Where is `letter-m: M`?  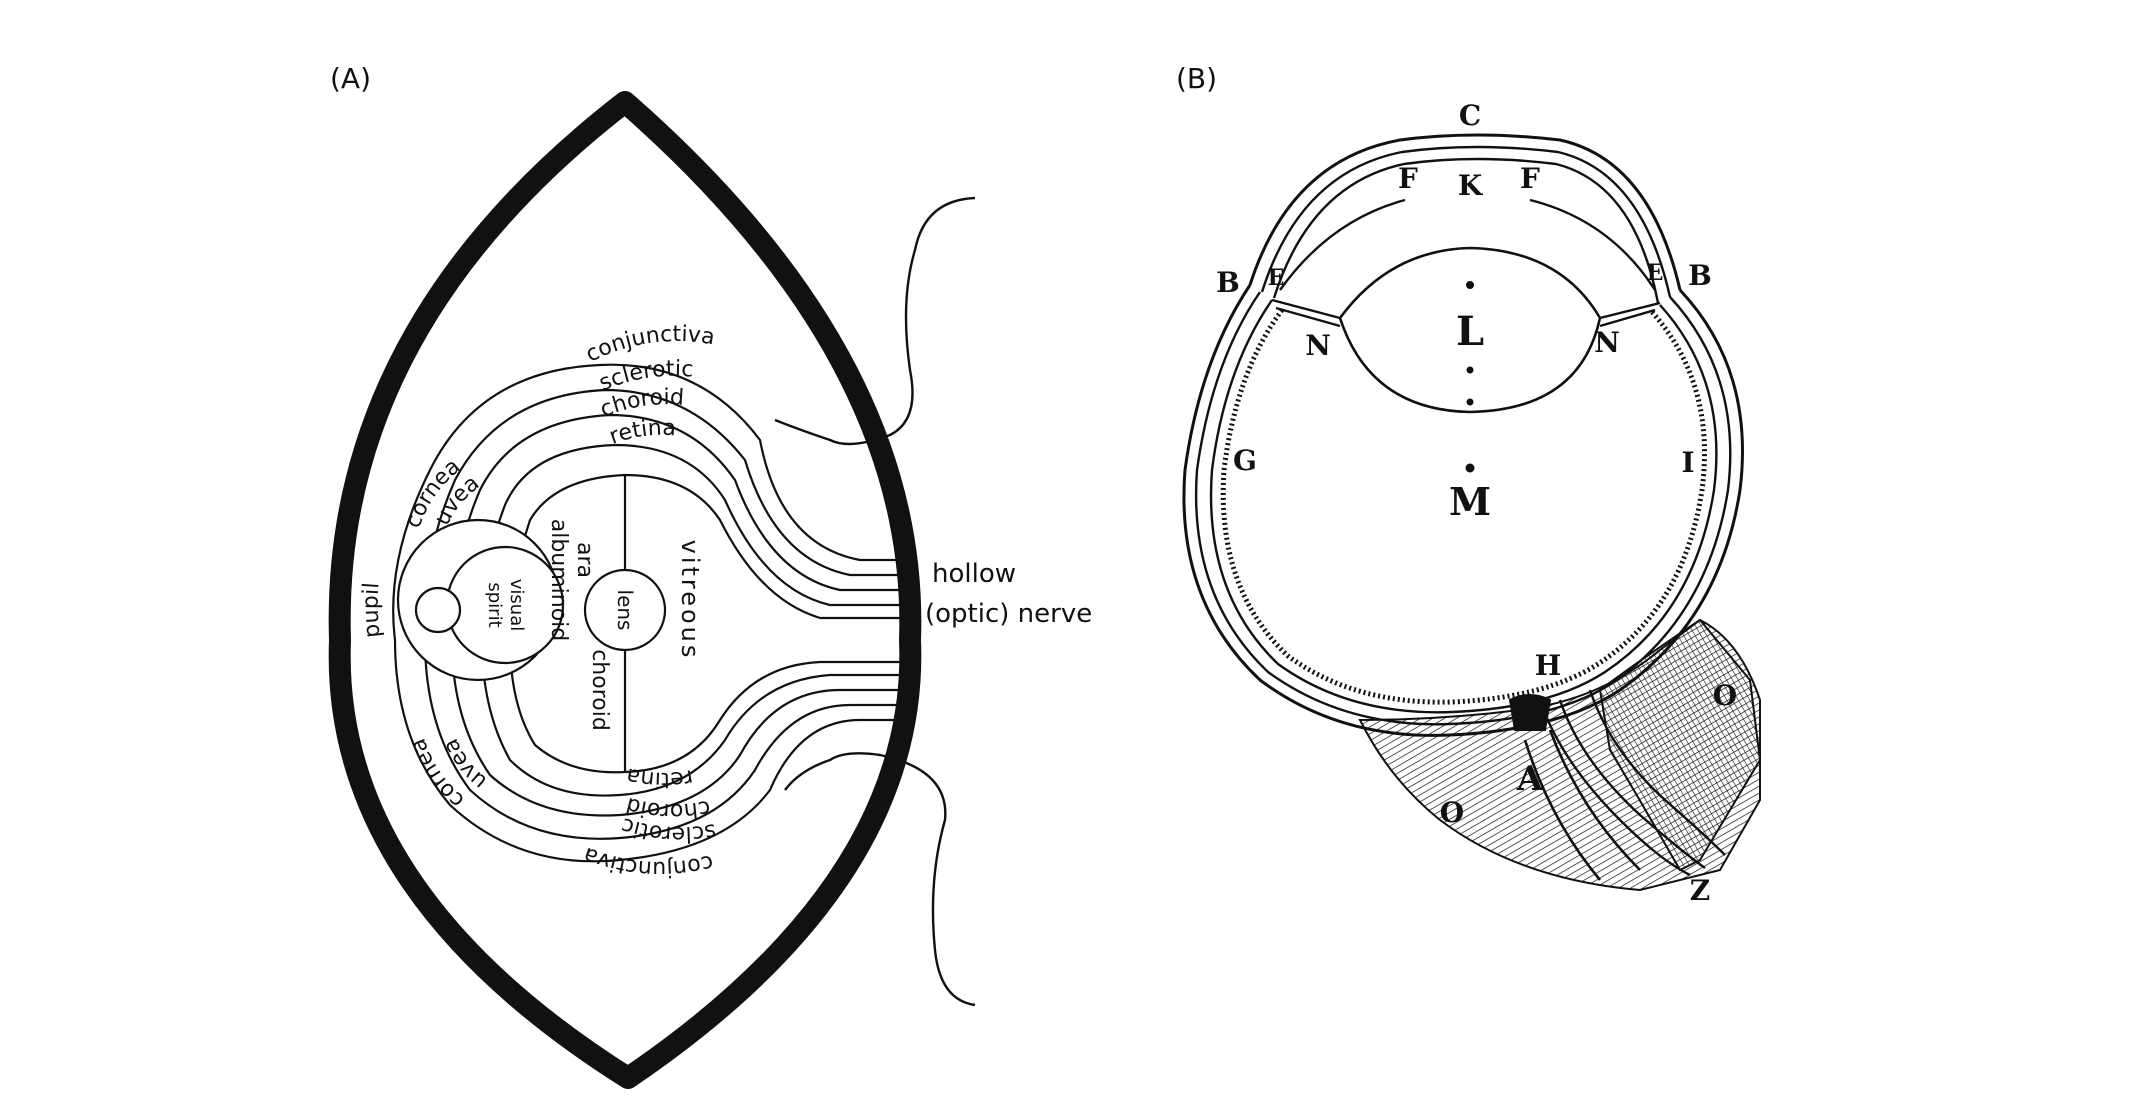
letter-m: M is located at coordinates (1470, 501).